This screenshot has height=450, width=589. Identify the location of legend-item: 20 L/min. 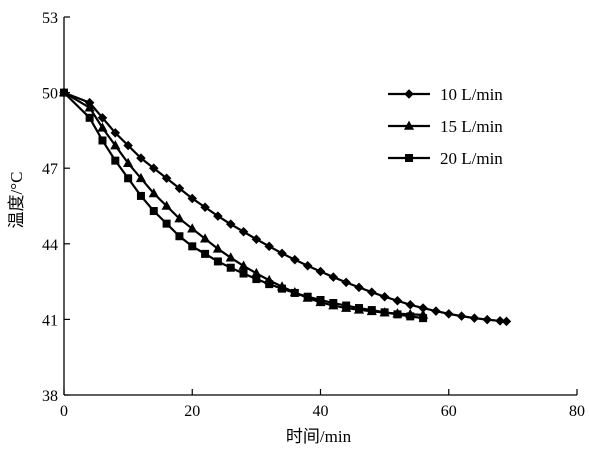
(445, 158).